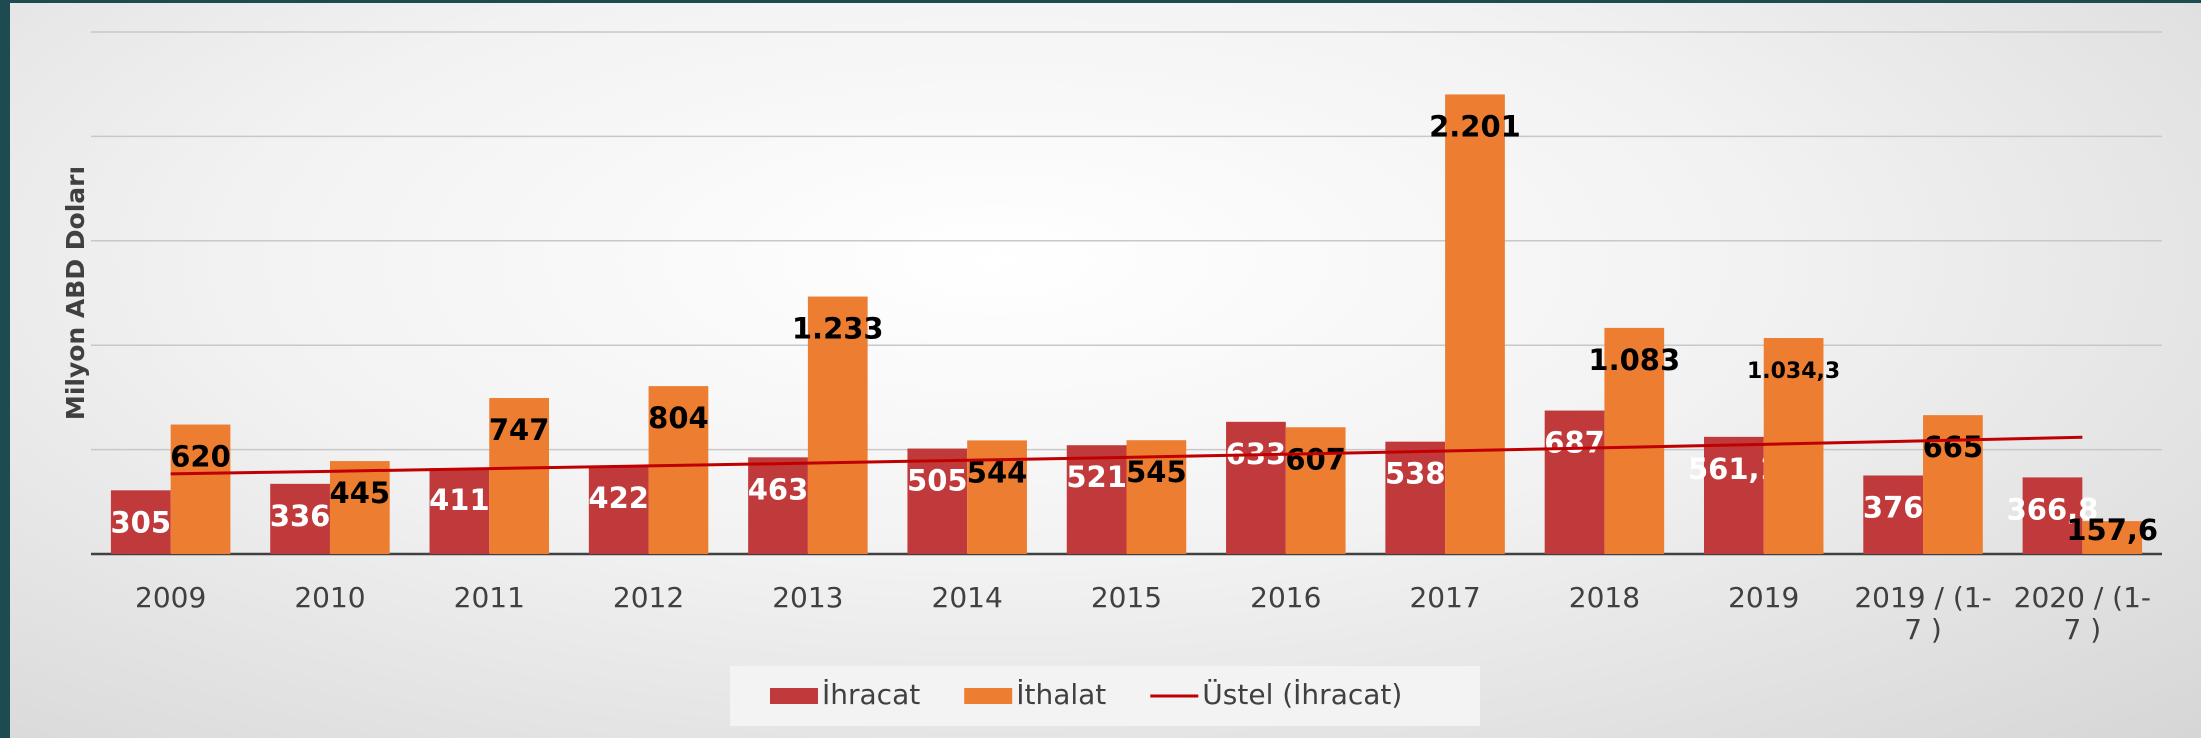 Image resolution: width=2201 pixels, height=738 pixels. What do you see at coordinates (778, 489) in the screenshot?
I see `data-label: 463` at bounding box center [778, 489].